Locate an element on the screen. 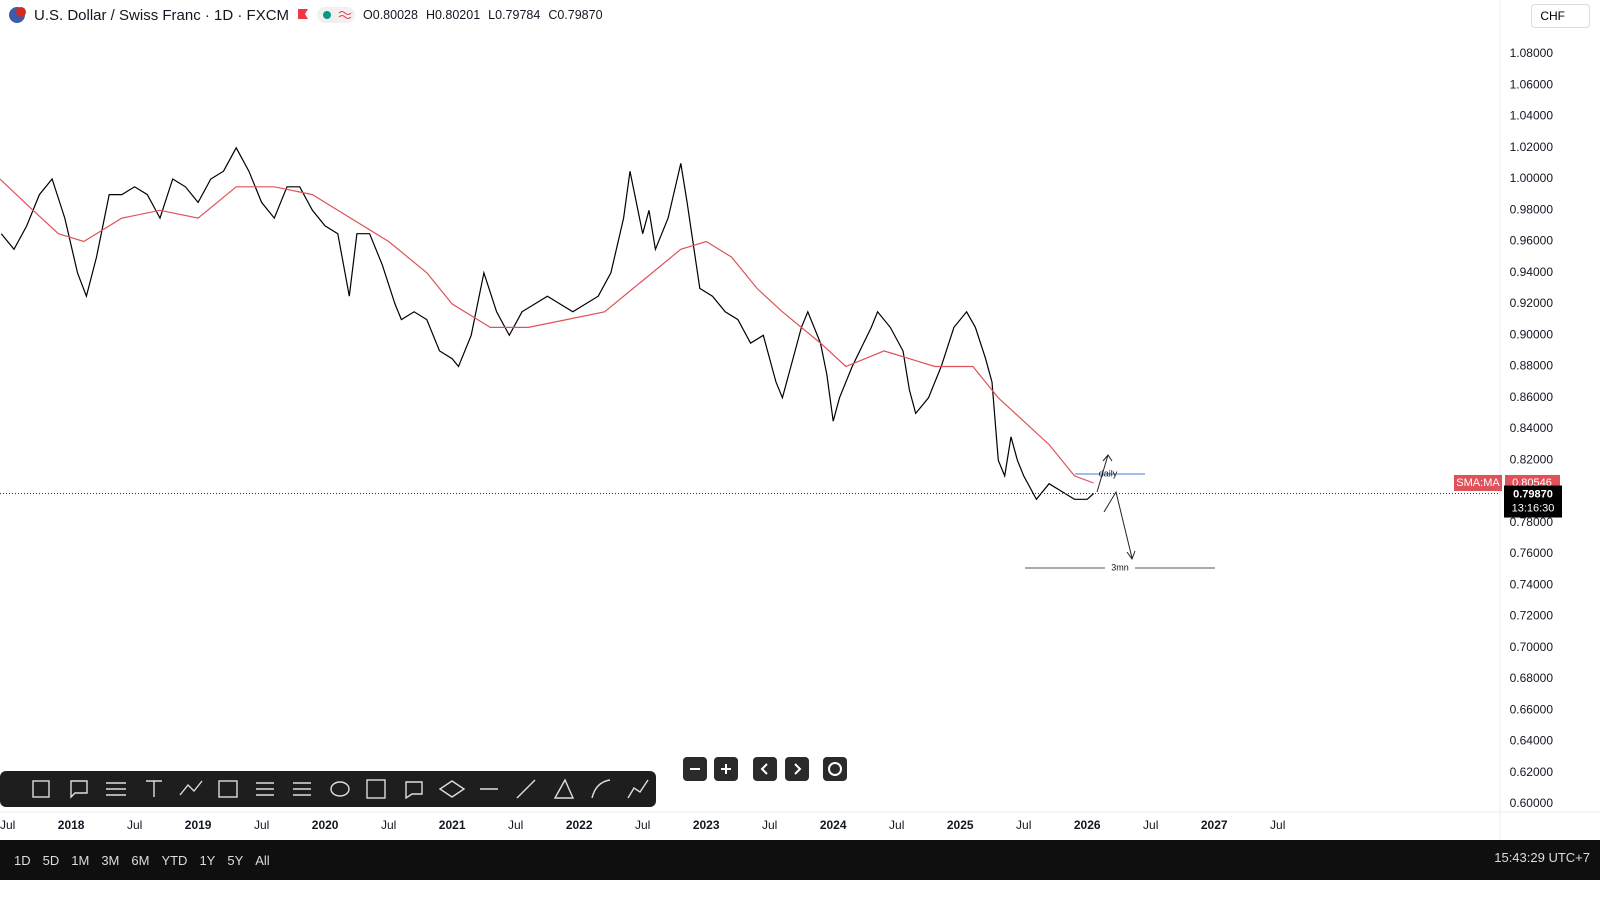 The height and width of the screenshot is (900, 1600). y-tick-label: 1.08000 is located at coordinates (1532, 53).